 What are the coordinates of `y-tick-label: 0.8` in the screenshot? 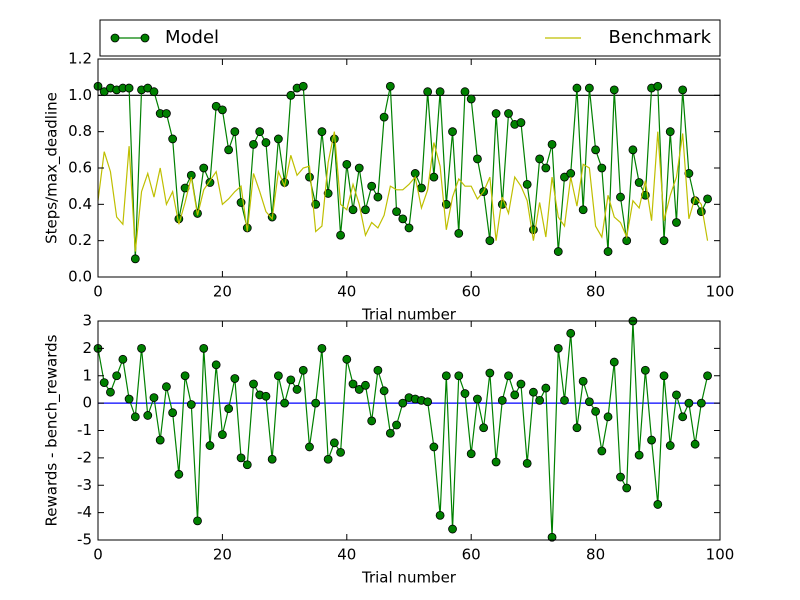 It's located at (80, 131).